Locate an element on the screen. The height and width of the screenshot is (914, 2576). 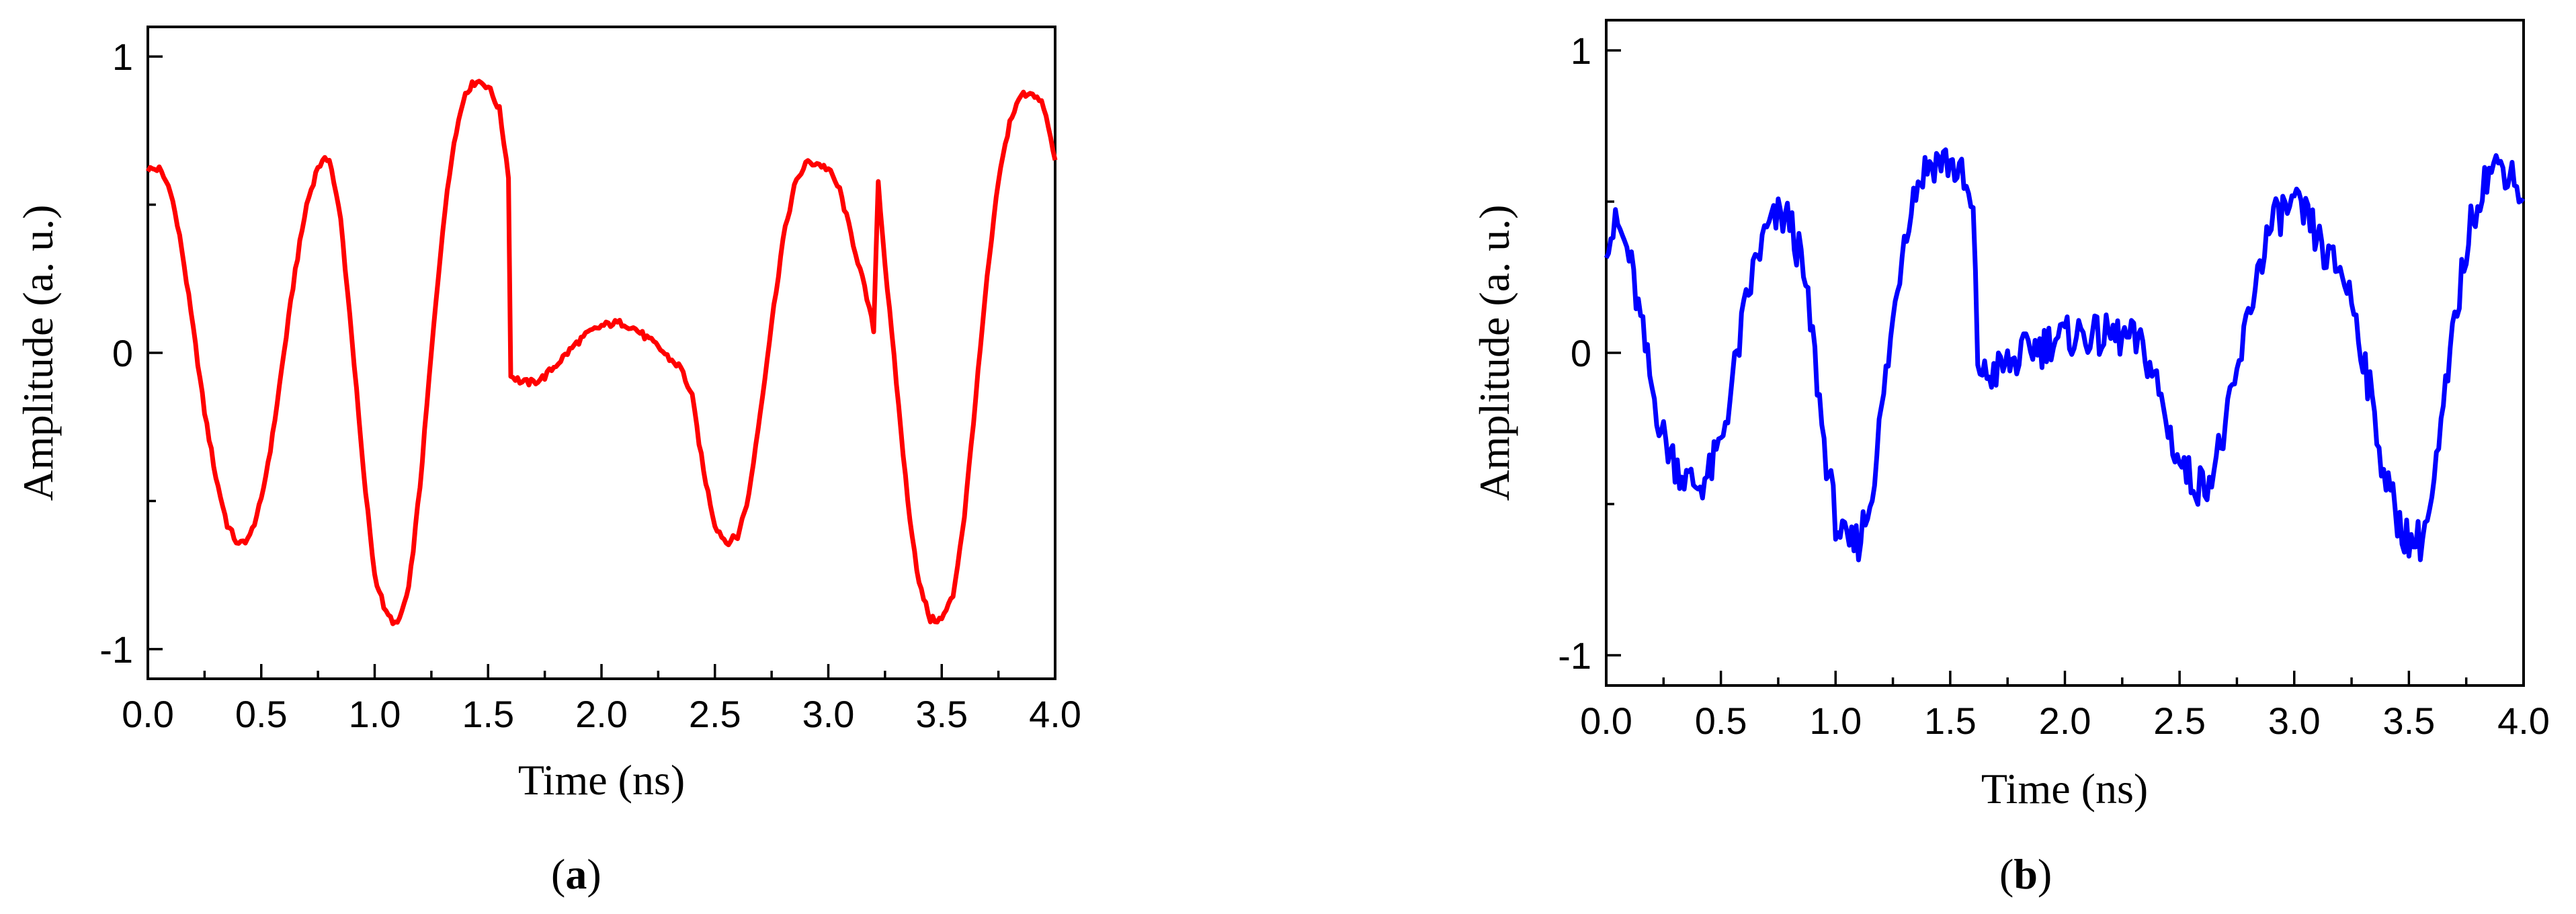
panel-label-a: (a) is located at coordinates (576, 874).